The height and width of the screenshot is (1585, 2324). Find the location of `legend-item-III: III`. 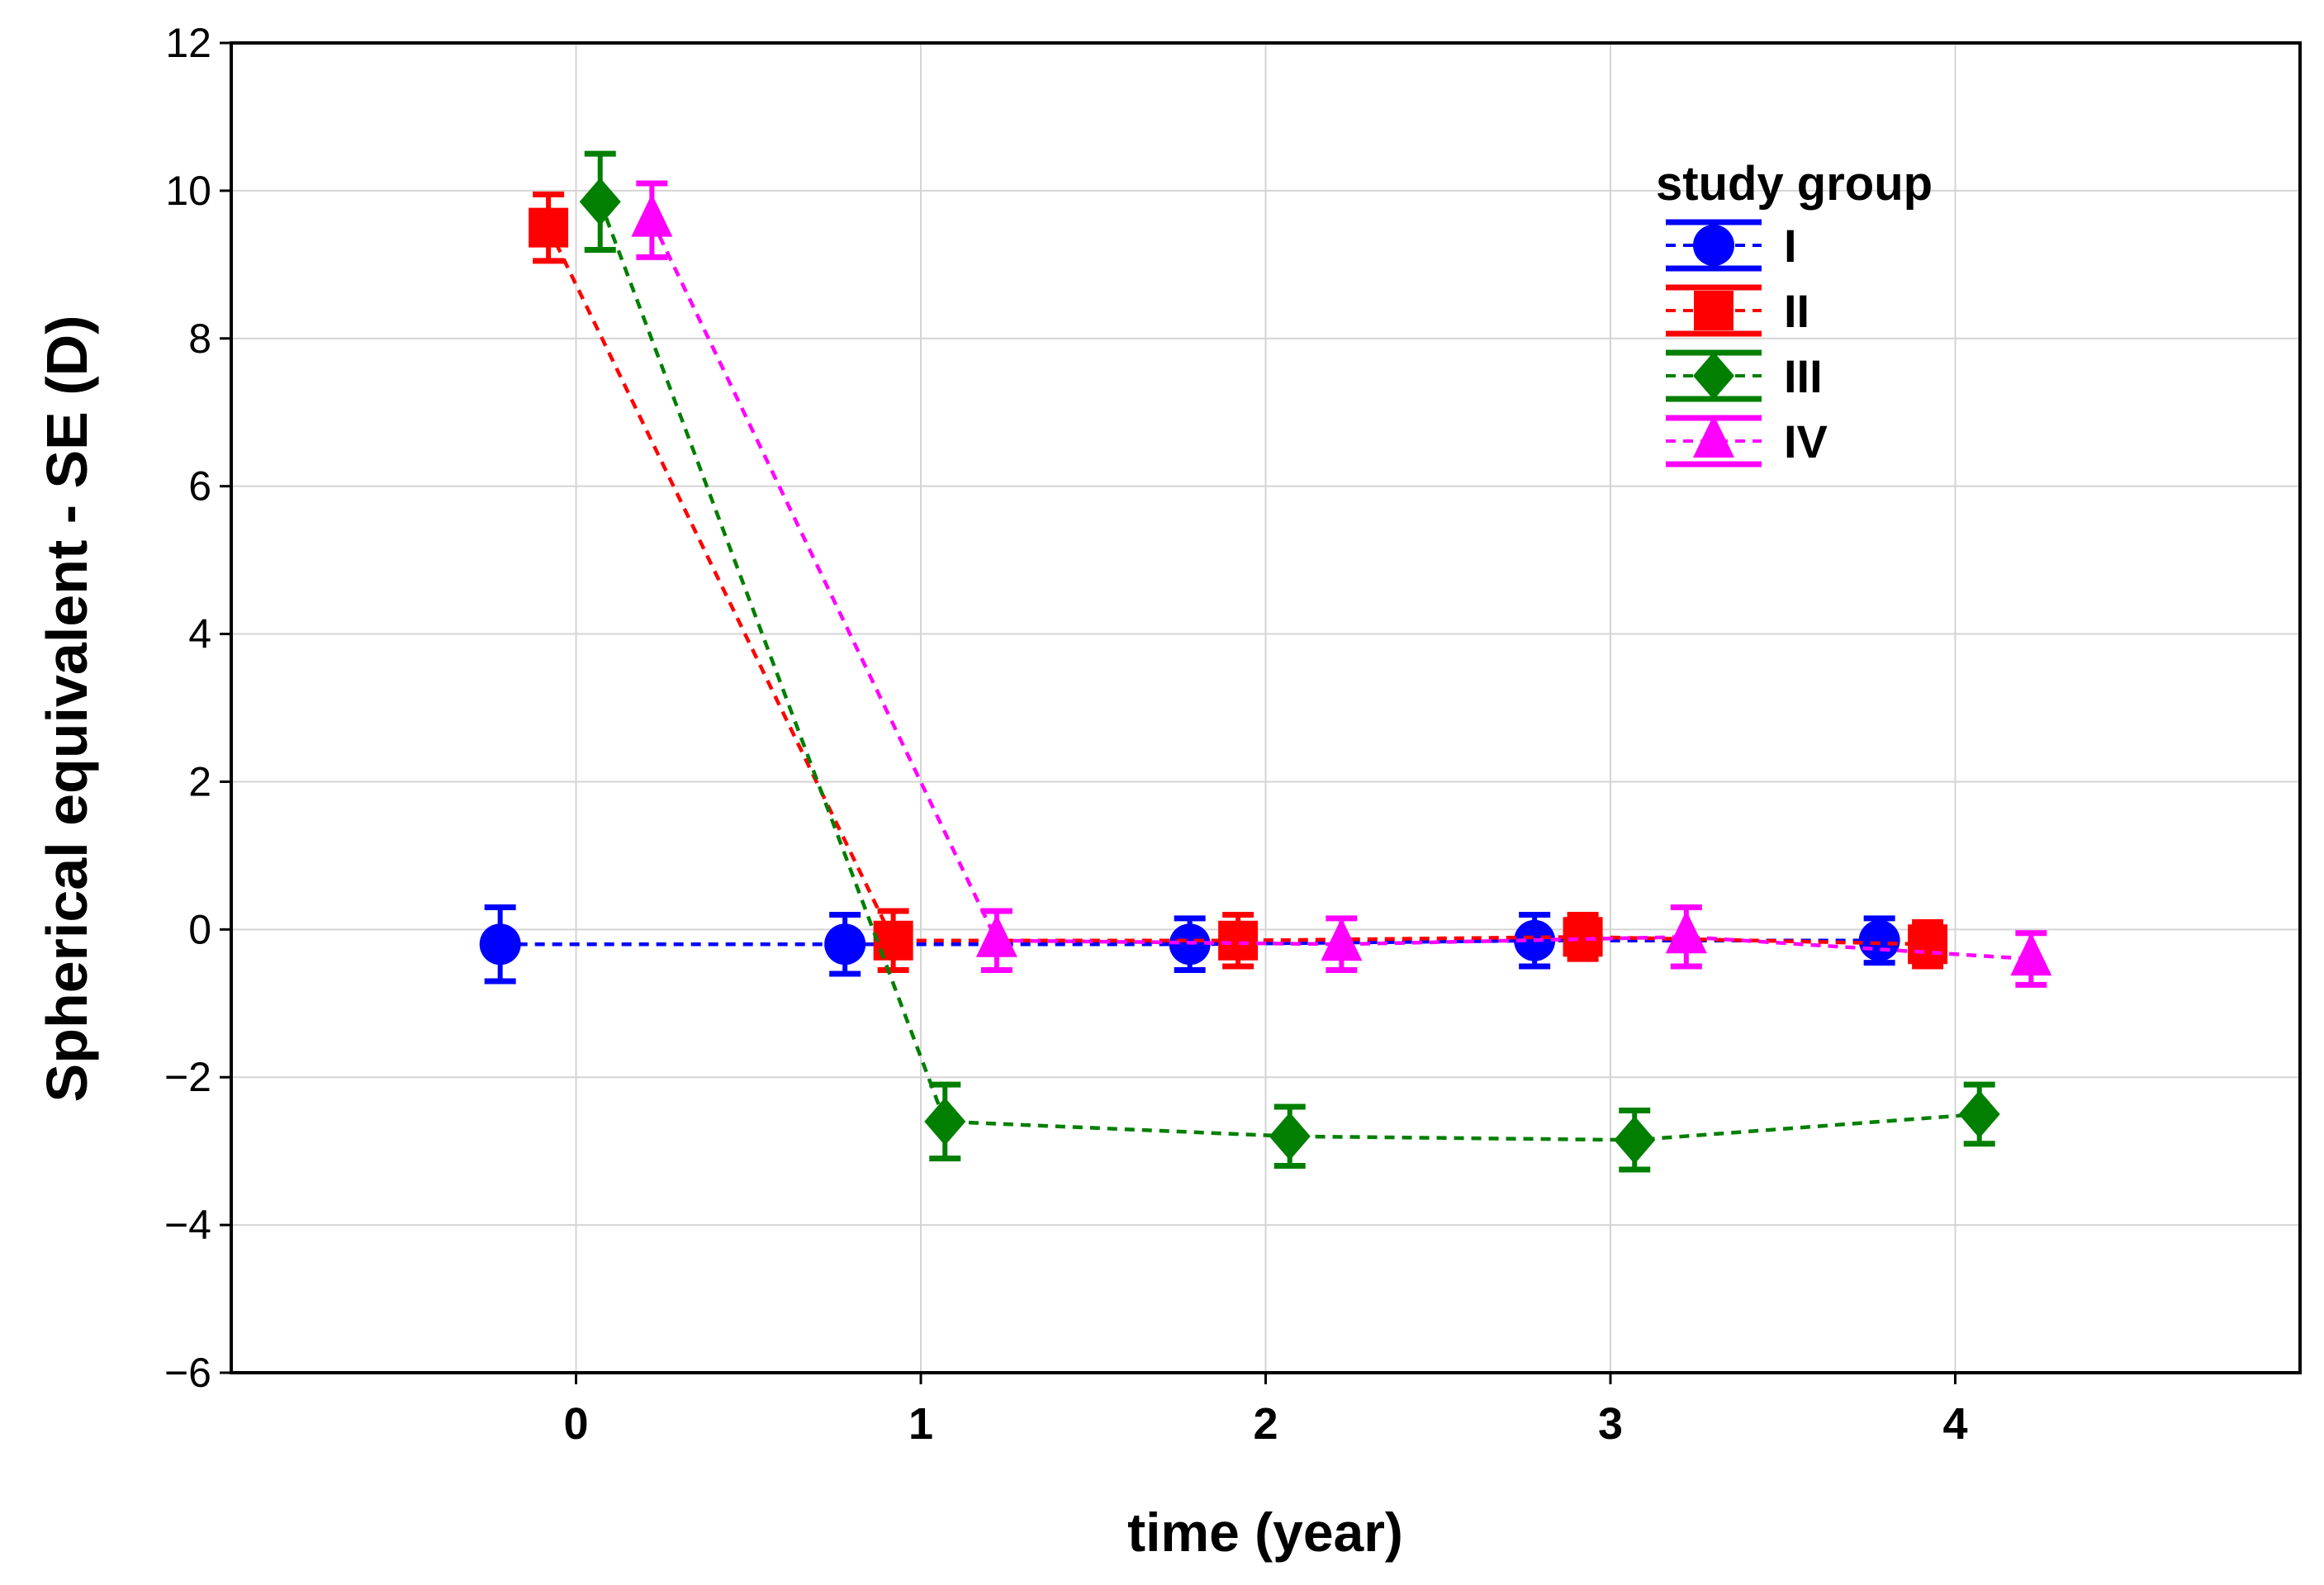

legend-item-III: III is located at coordinates (1744, 375).